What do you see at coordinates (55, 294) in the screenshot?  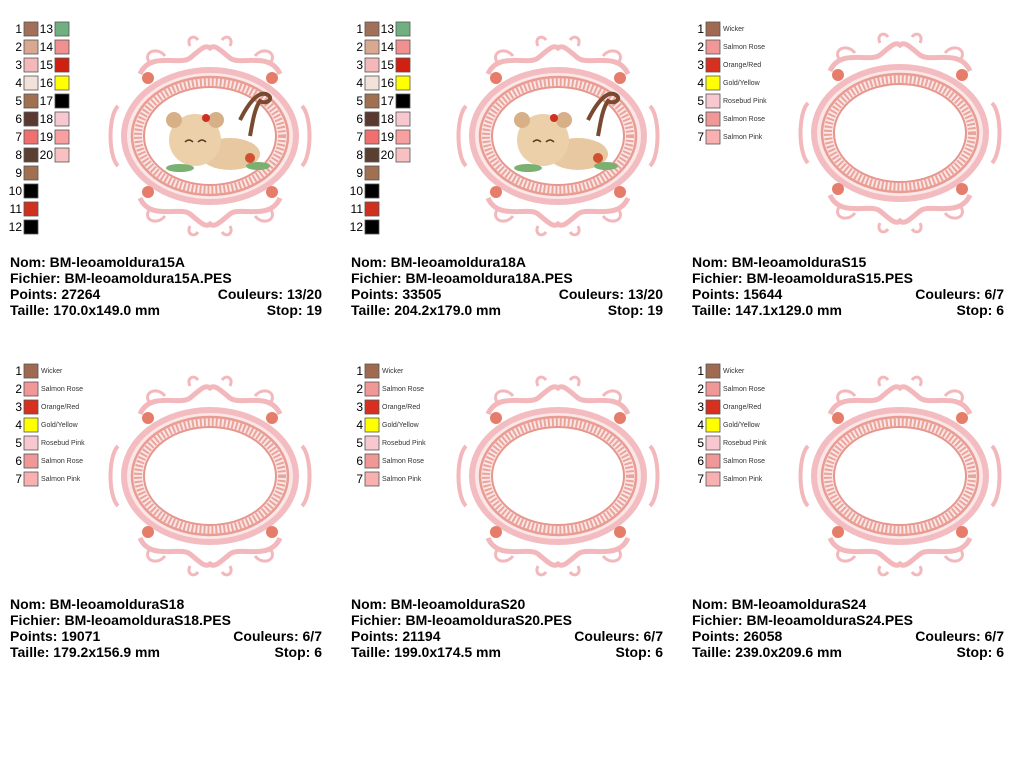 I see `design-points: Points: 27264` at bounding box center [55, 294].